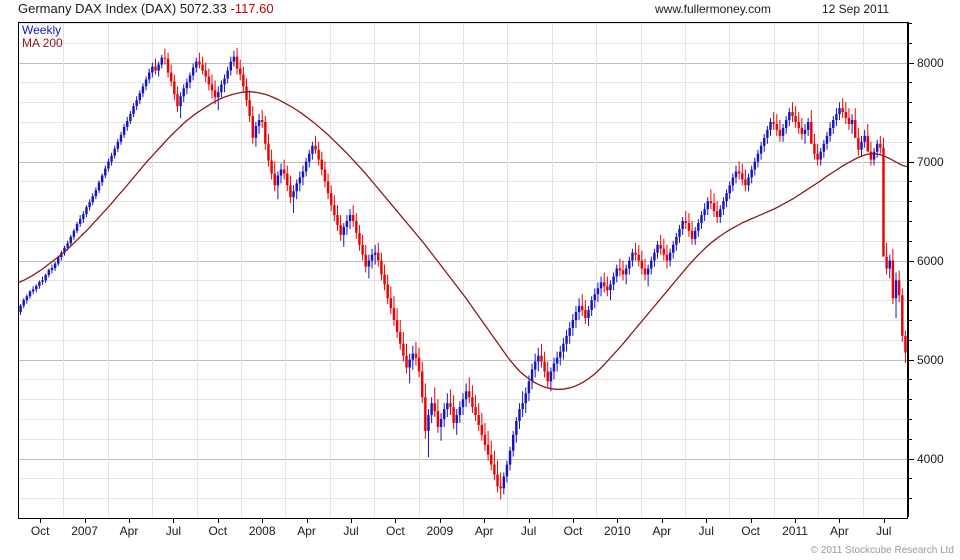 The height and width of the screenshot is (560, 960). I want to click on y-axis-label: 5000, so click(930, 359).